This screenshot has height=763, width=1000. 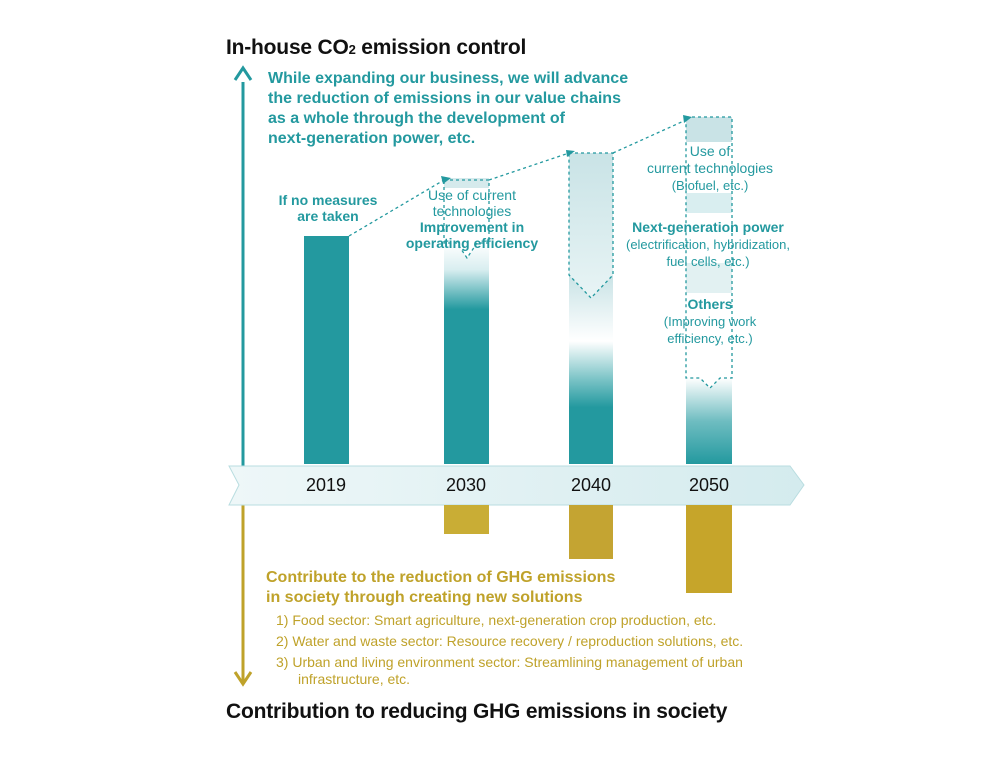 I want to click on teal-up-arrow, so click(x=243, y=266).